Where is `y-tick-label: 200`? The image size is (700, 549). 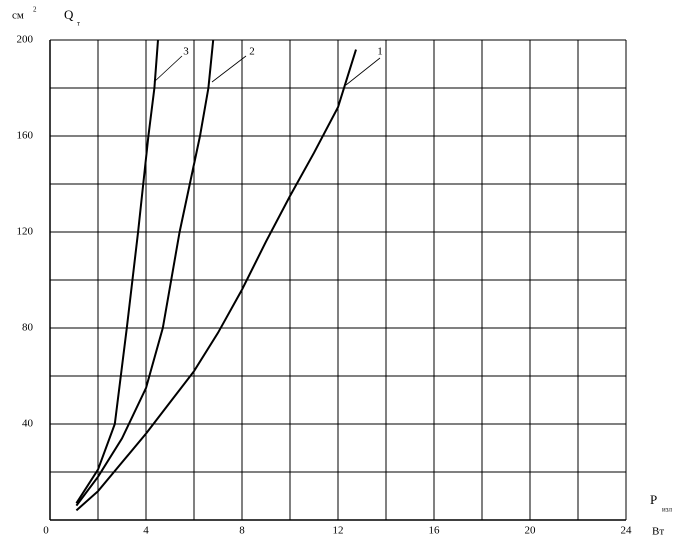 y-tick-label: 200 is located at coordinates (25, 40).